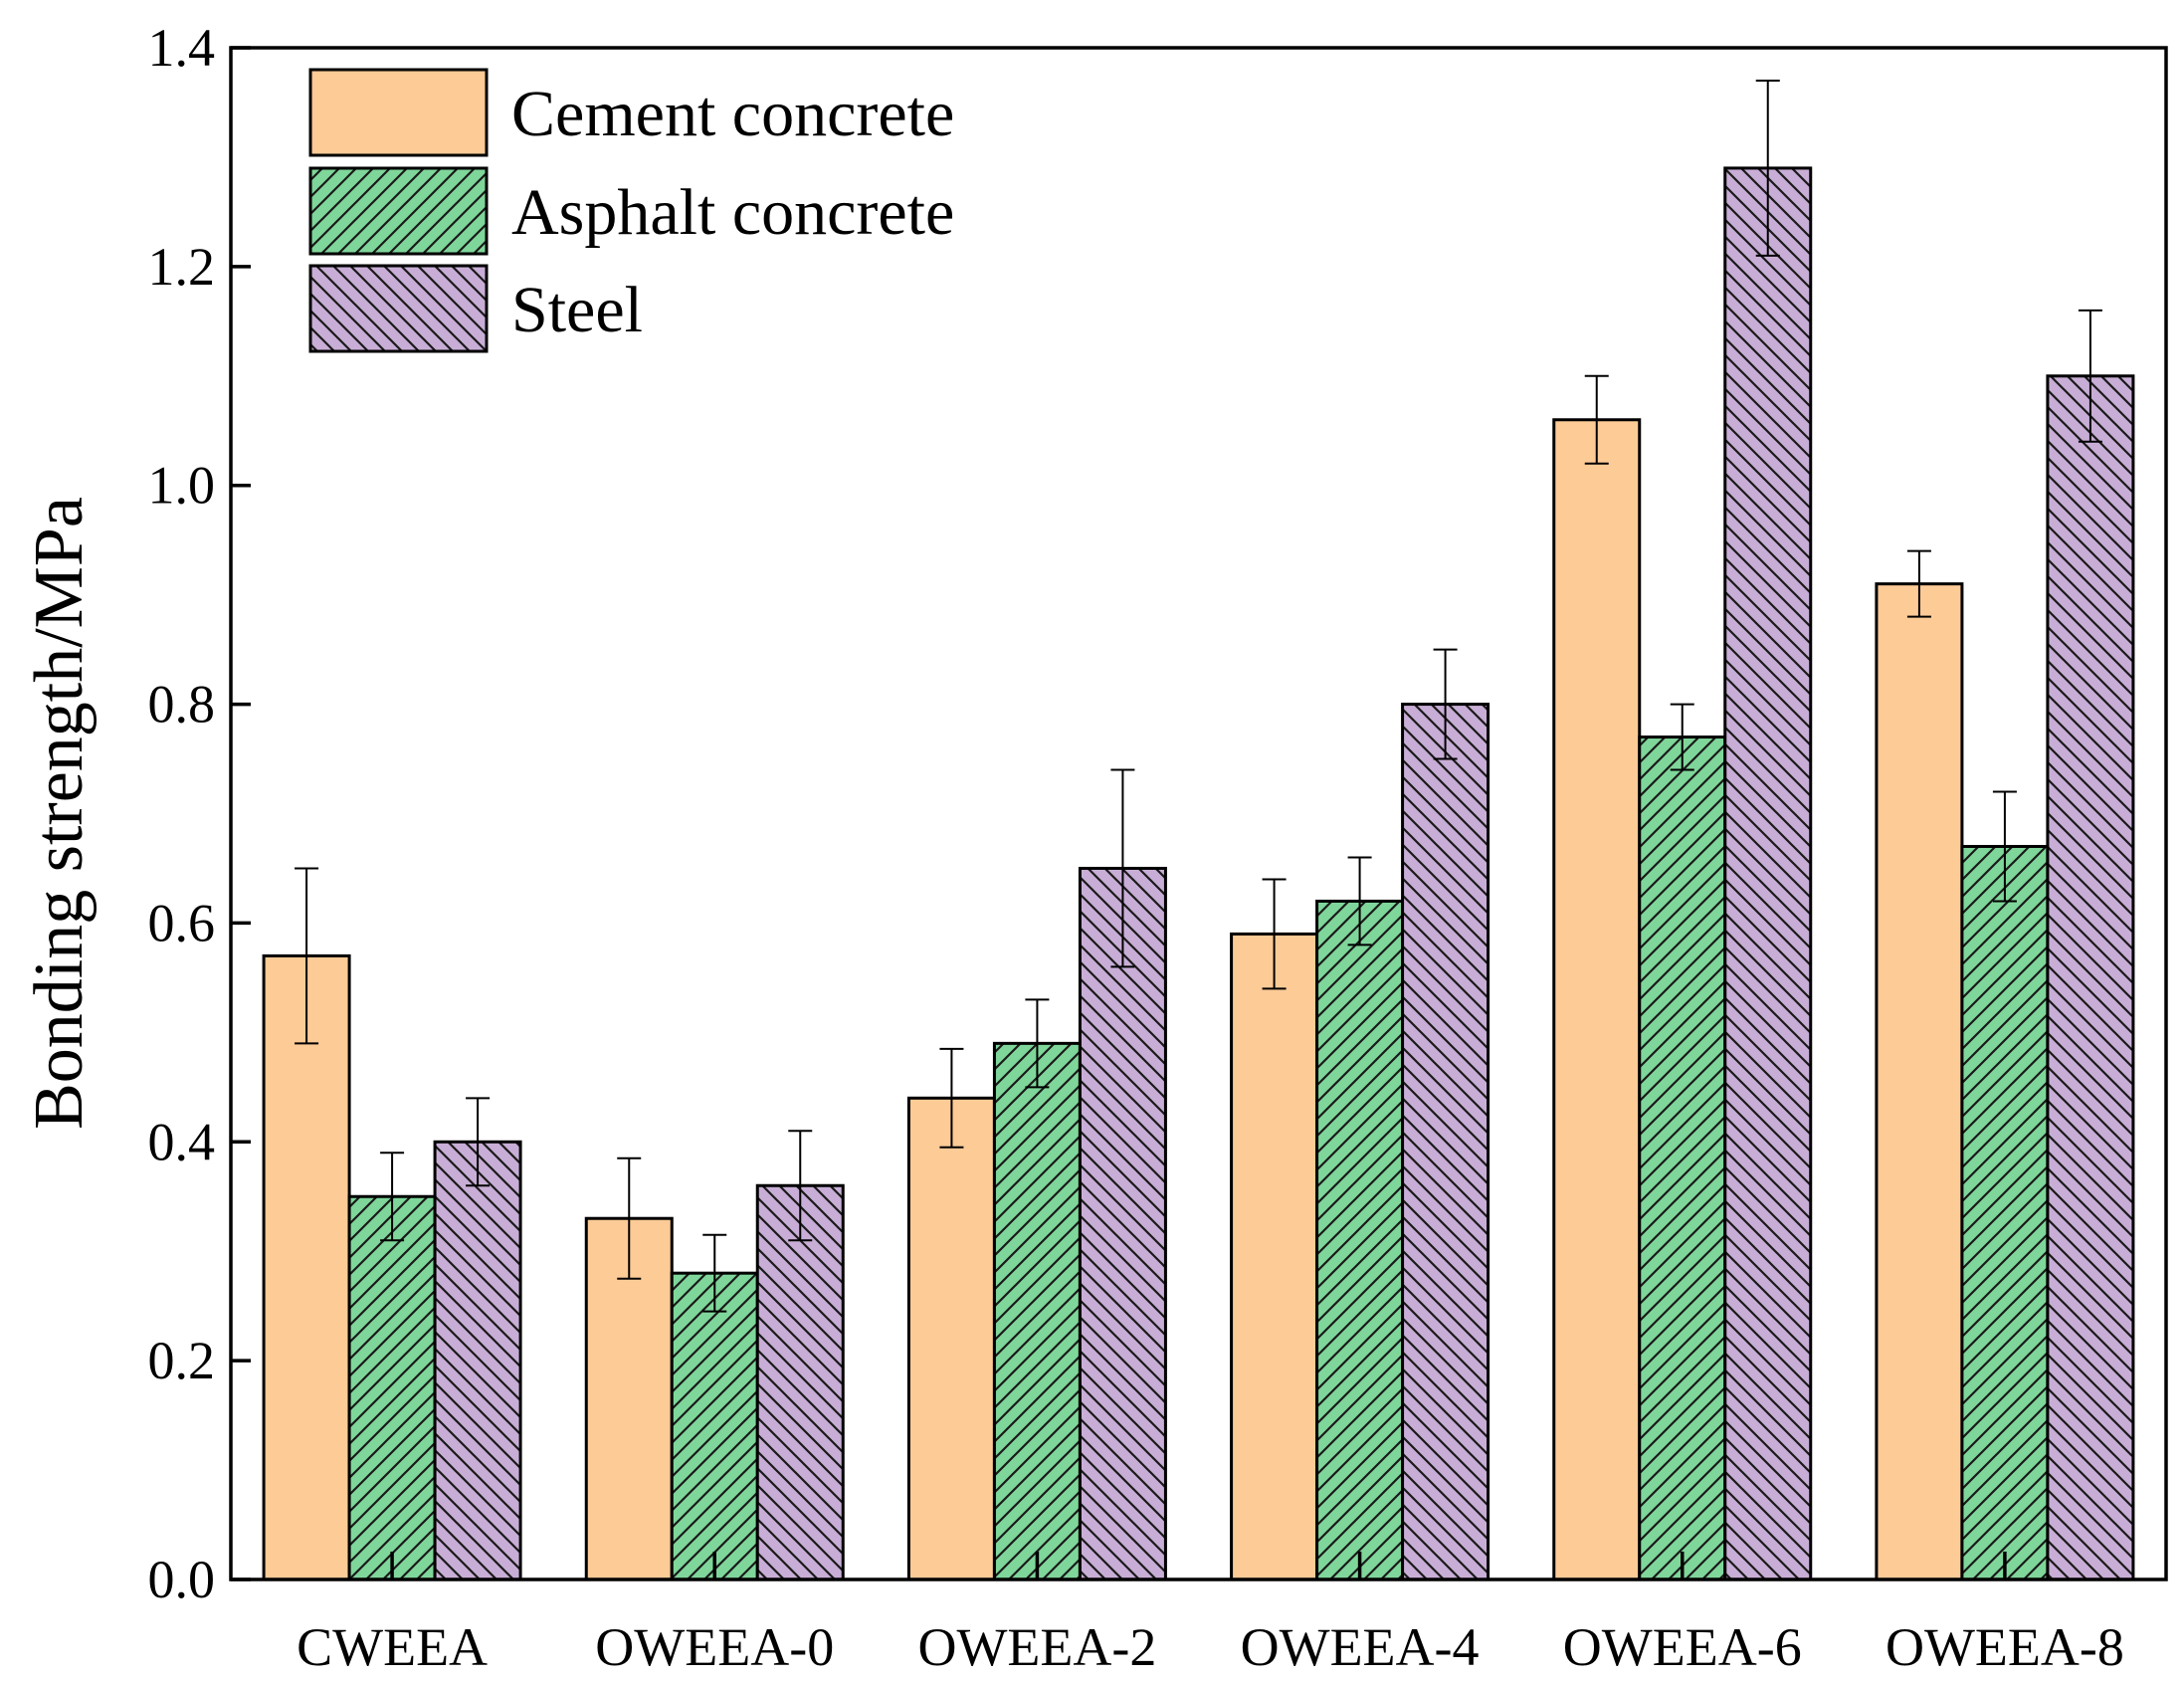  Describe the element at coordinates (478, 1360) in the screenshot. I see `bar-cweea-steel` at that location.